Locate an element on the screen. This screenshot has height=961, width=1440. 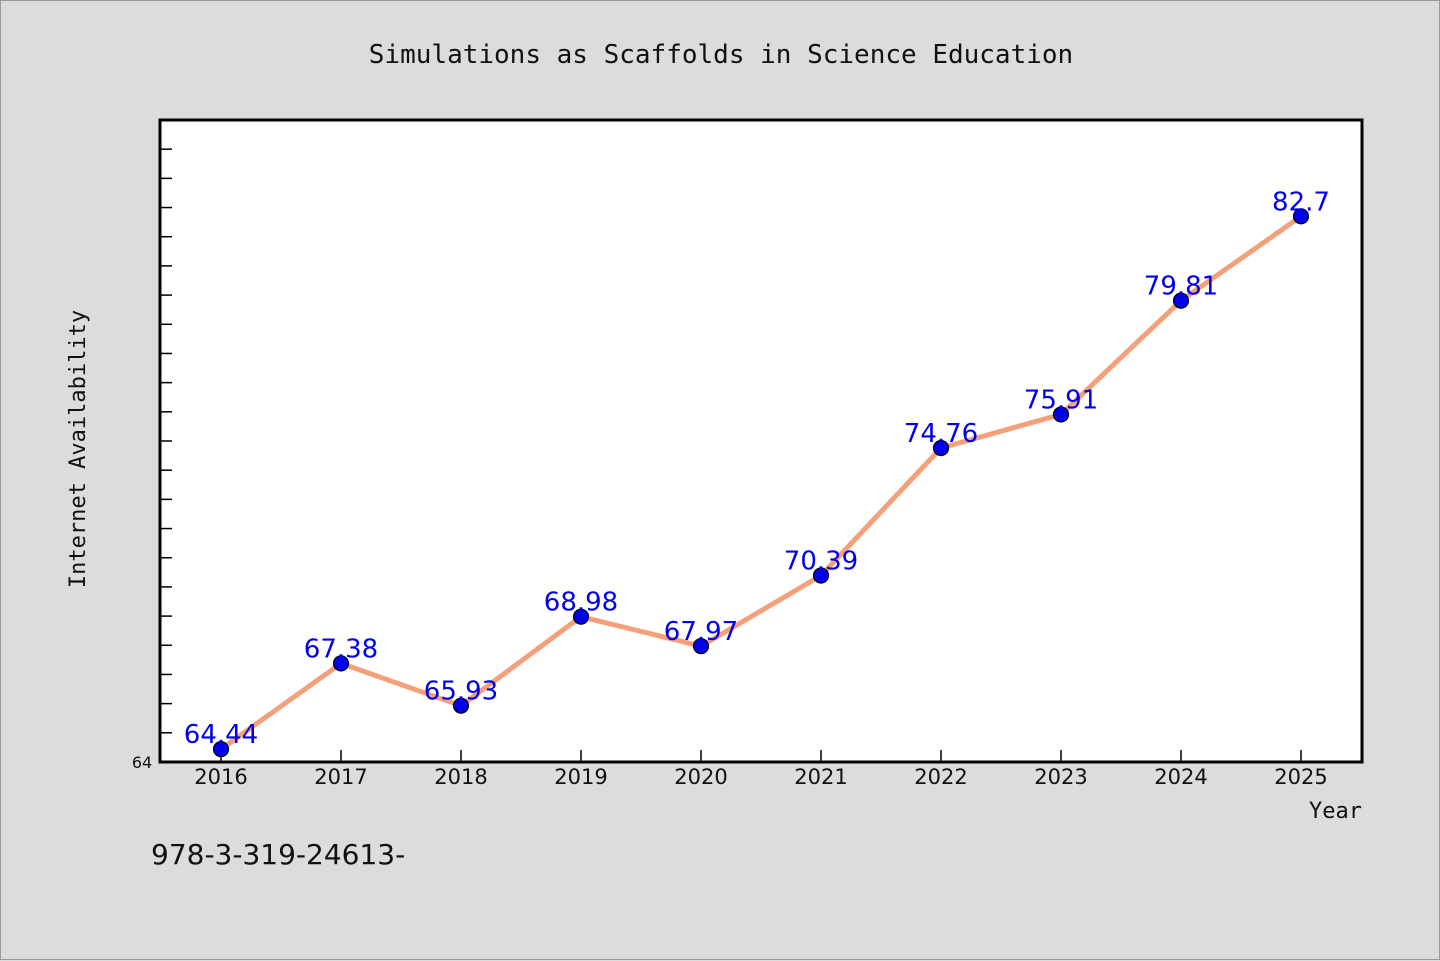
x-tick-label: 2024 is located at coordinates (1180, 777).